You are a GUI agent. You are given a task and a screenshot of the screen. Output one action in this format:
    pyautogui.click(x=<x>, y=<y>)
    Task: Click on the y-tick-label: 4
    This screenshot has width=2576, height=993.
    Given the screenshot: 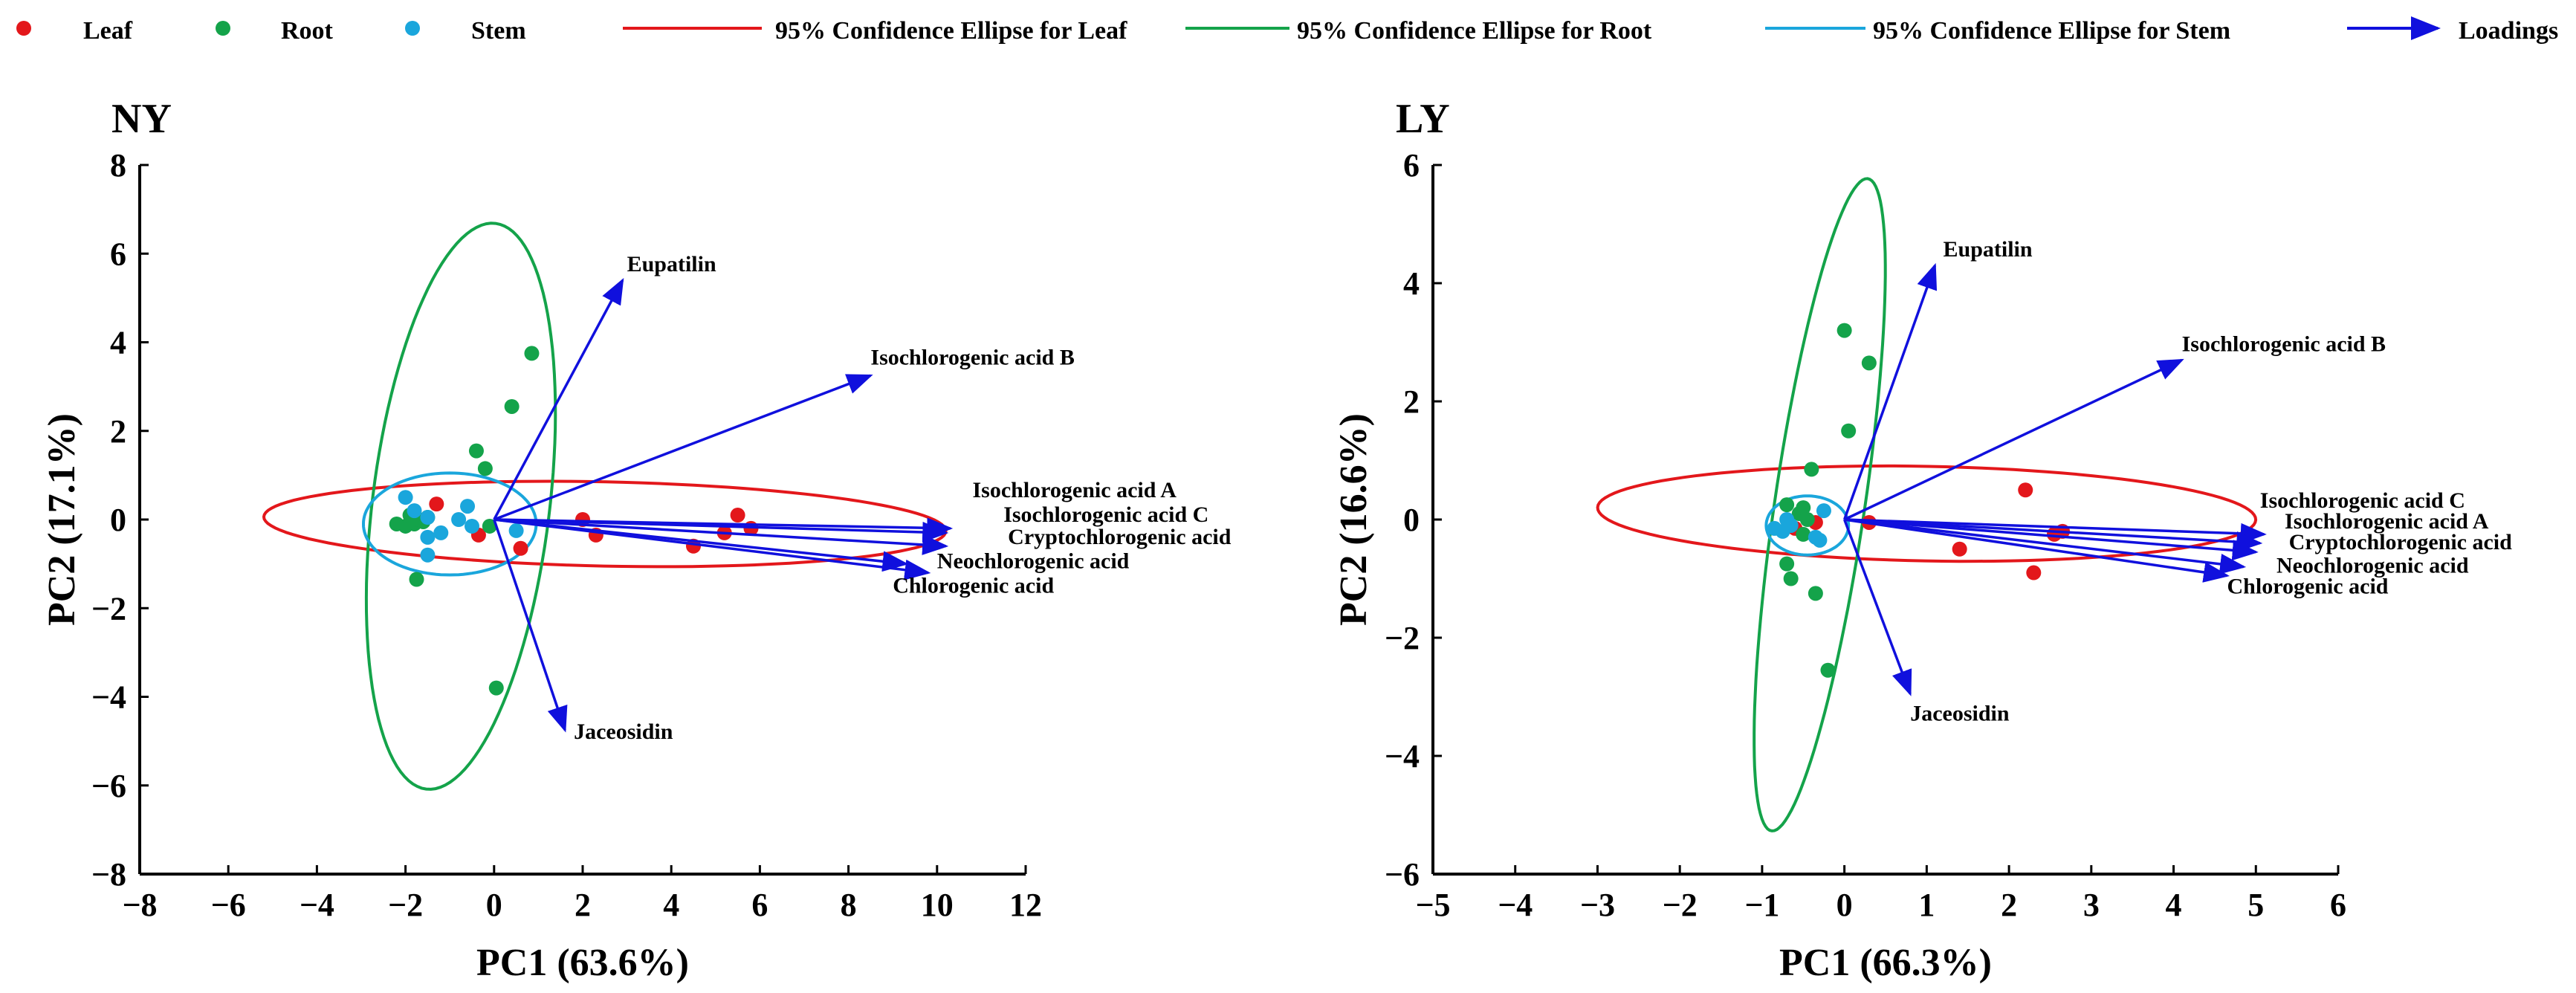 What is the action you would take?
    pyautogui.click(x=118, y=343)
    